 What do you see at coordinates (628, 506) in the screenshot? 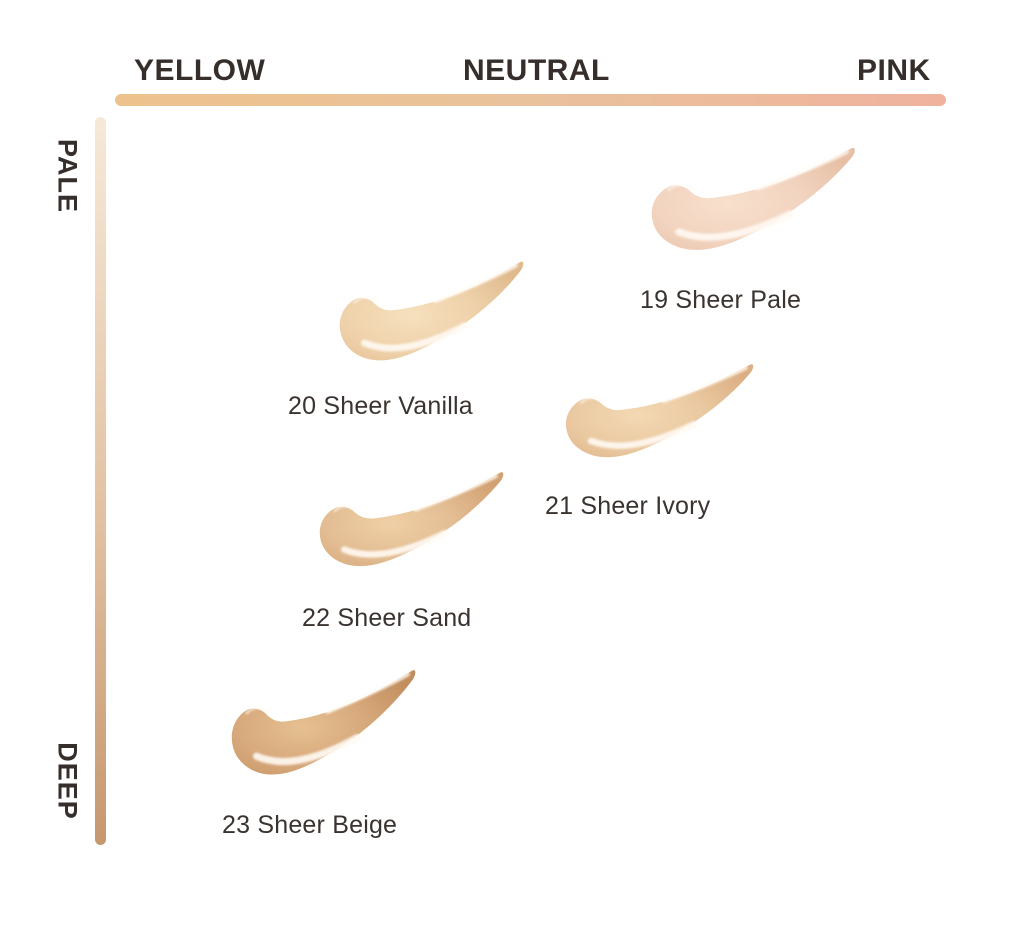
I see `swatch-label: 21 Sheer Ivory` at bounding box center [628, 506].